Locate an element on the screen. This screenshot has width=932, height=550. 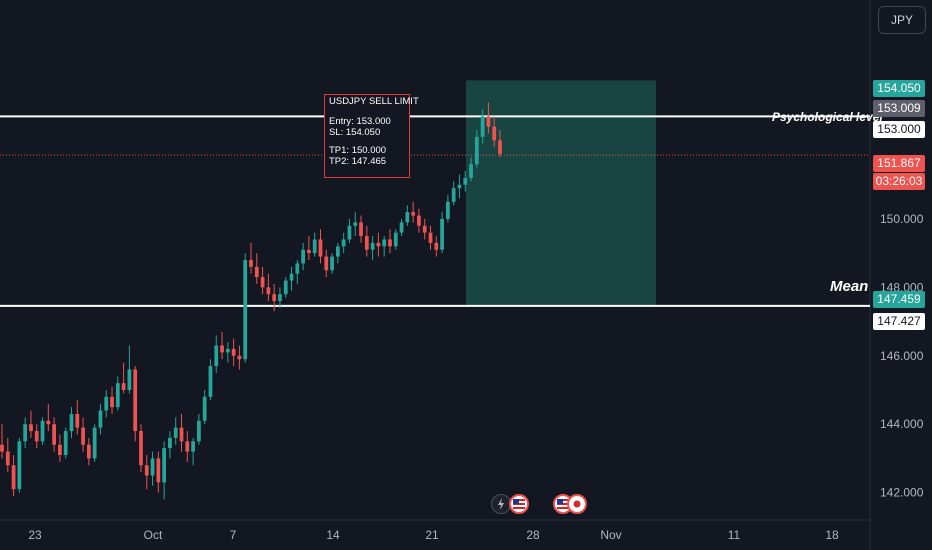
note-tp1: TP1: 150.000 is located at coordinates (358, 151).